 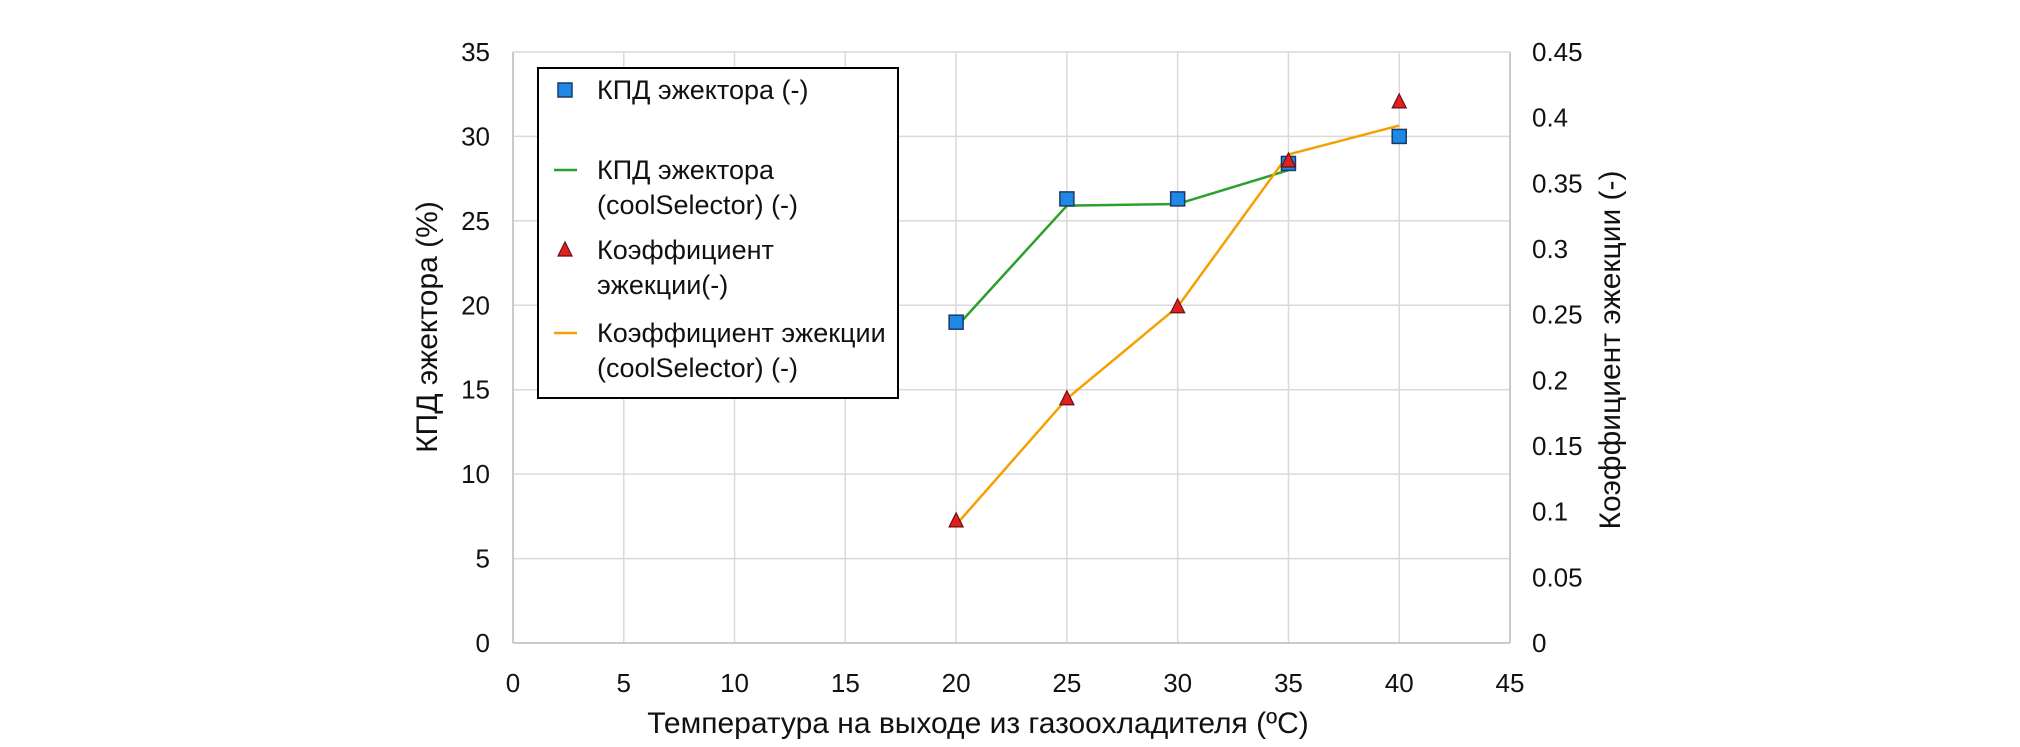 I want to click on y-tick-label: 35, so click(x=475, y=52).